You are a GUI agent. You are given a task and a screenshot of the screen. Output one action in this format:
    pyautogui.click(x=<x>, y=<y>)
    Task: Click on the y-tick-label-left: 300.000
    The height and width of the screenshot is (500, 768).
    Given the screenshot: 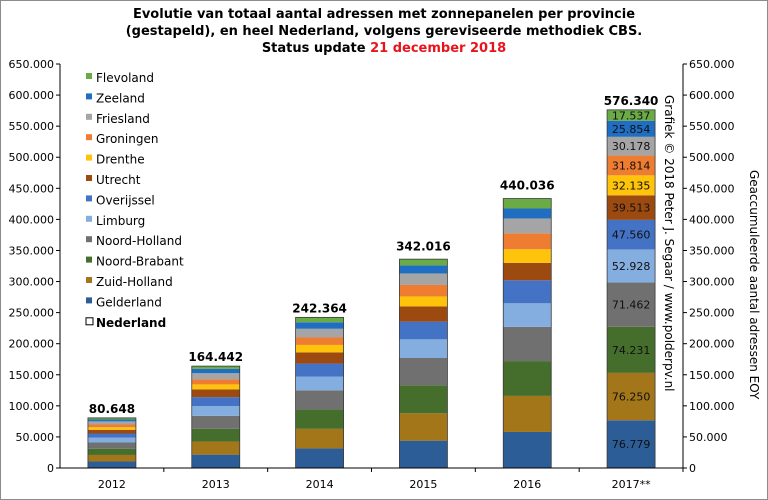 What is the action you would take?
    pyautogui.click(x=32, y=282)
    